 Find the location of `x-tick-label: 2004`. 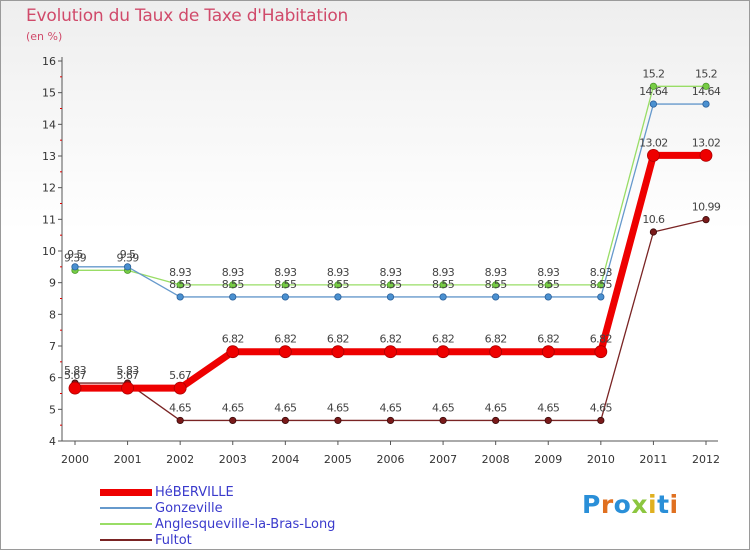

x-tick-label: 2004 is located at coordinates (285, 459).